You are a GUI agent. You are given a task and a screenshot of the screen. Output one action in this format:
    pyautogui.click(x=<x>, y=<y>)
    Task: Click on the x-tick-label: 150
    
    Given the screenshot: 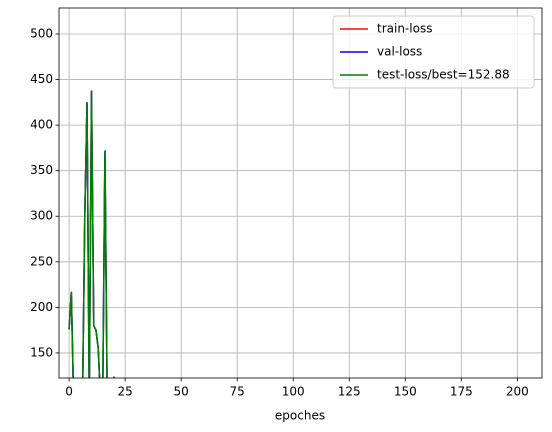 What is the action you would take?
    pyautogui.click(x=405, y=392)
    